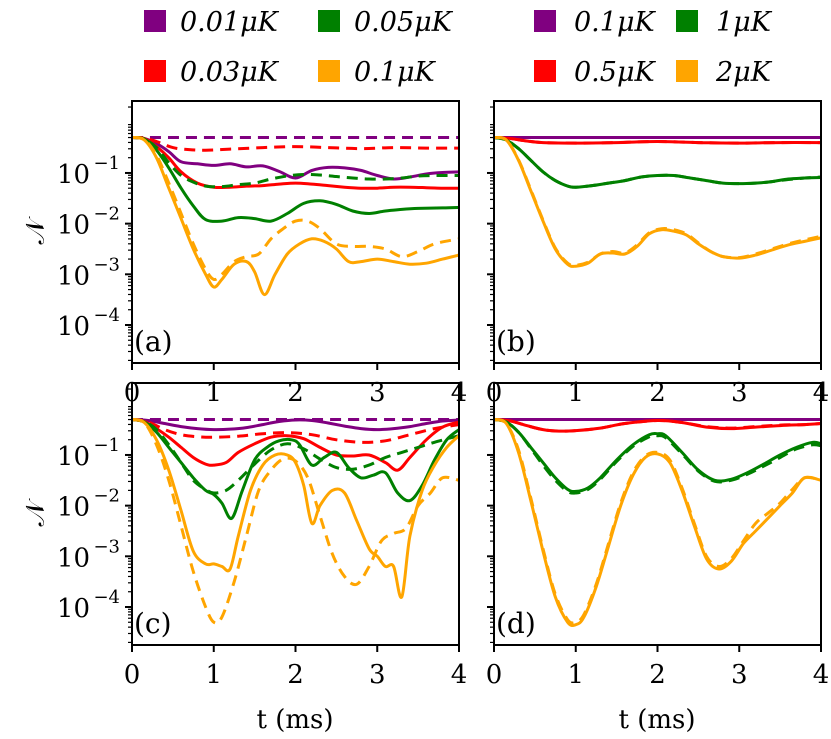 The image size is (831, 739). Describe the element at coordinates (299, 47) in the screenshot. I see `legend-left: 0.01μK 0.05μK 0.03μK 0.1μK` at that location.